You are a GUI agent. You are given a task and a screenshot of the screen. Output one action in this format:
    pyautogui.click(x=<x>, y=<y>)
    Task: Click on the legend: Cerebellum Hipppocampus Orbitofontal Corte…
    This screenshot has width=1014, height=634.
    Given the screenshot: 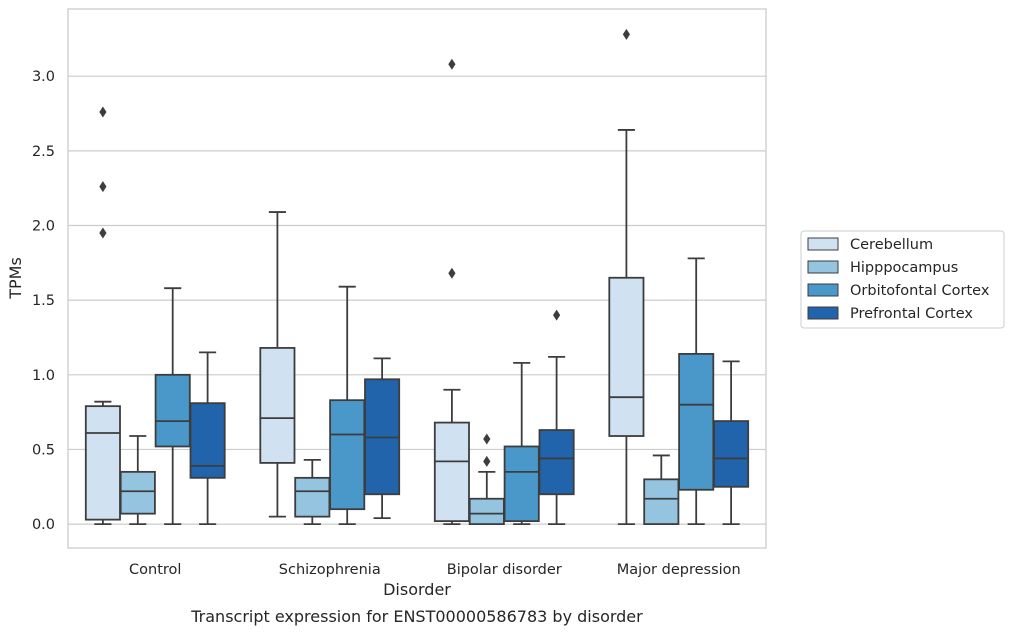 What is the action you would take?
    pyautogui.click(x=902, y=279)
    